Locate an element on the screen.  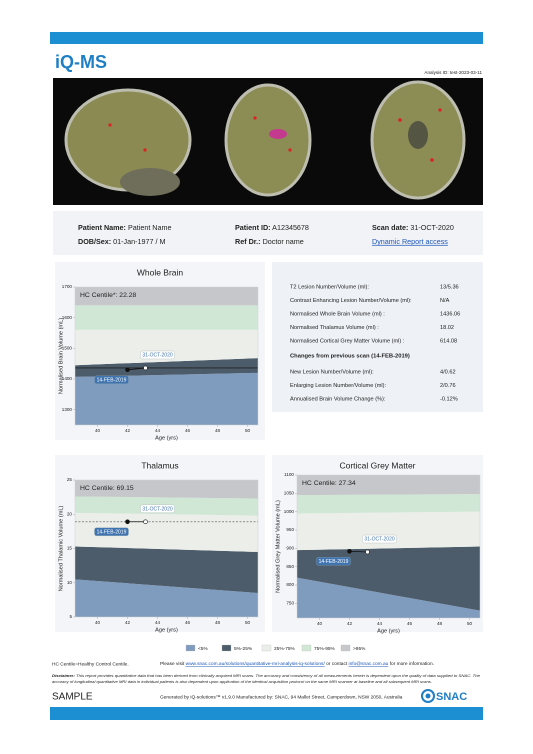
y-tick-label: 15 is located at coordinates (70, 548).